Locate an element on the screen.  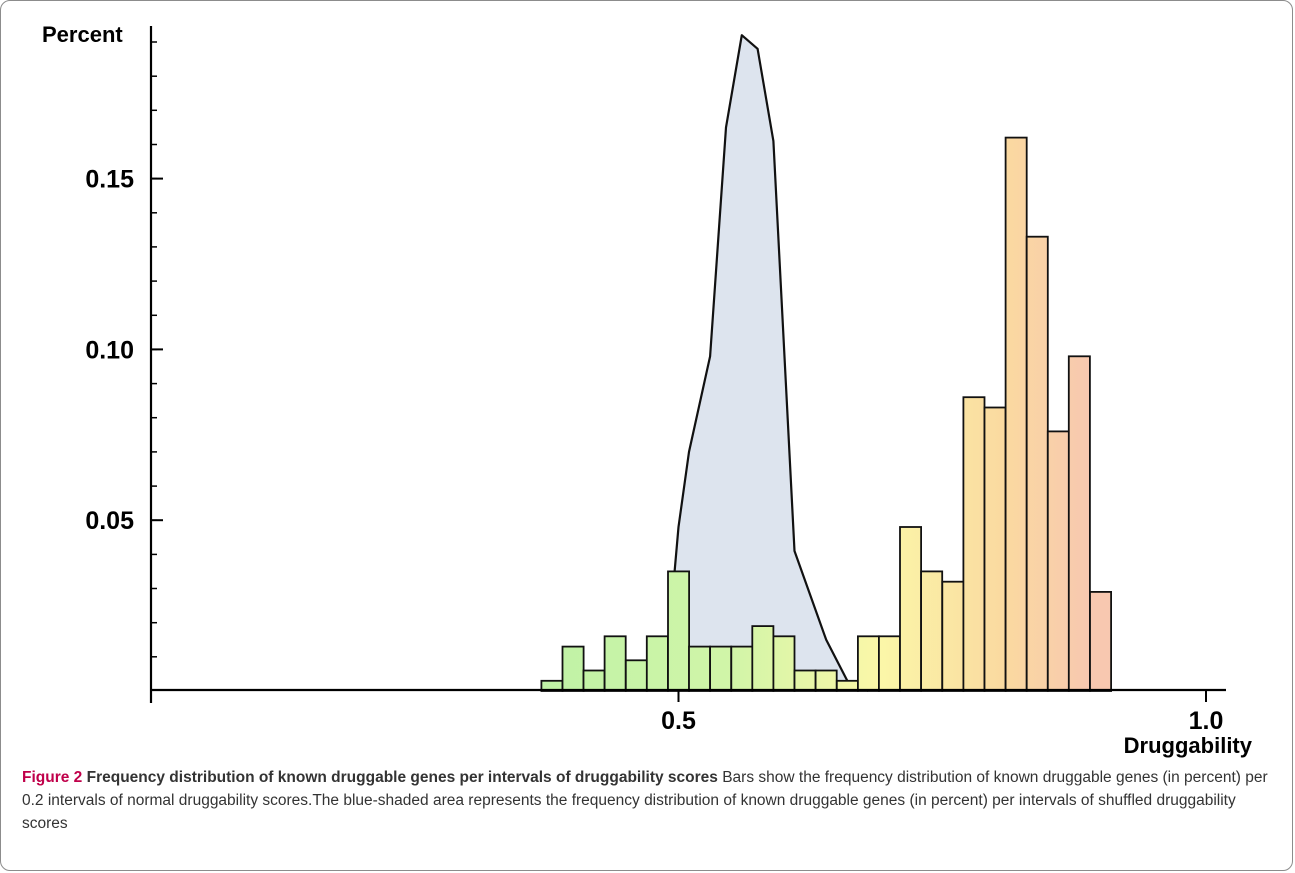
y-axis-label: Percent is located at coordinates (82, 34).